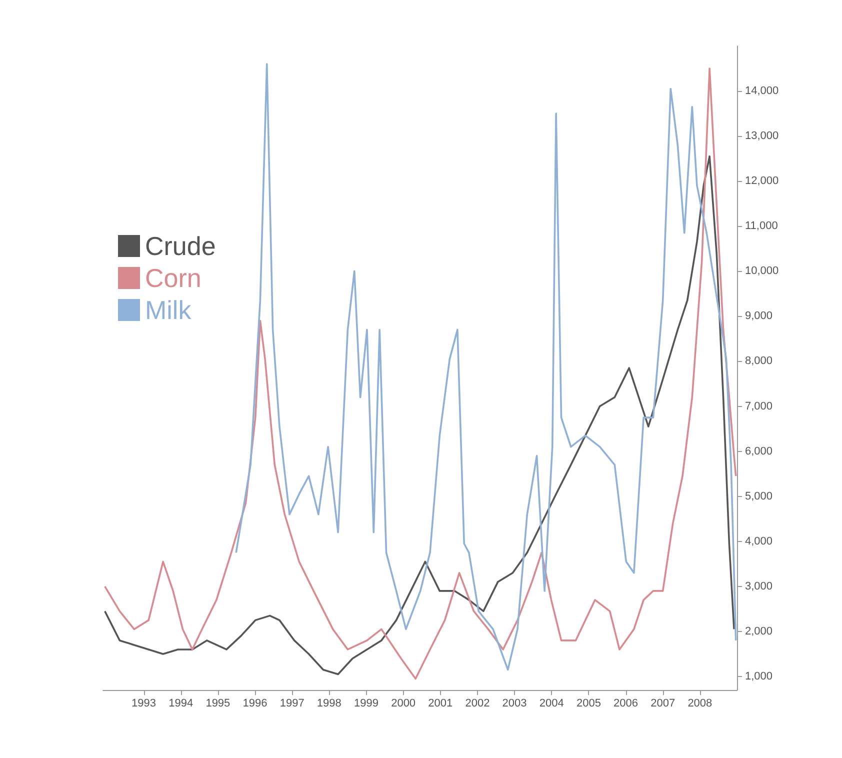 This screenshot has width=842, height=758. Describe the element at coordinates (759, 676) in the screenshot. I see `y-tick-label: 1,000` at that location.